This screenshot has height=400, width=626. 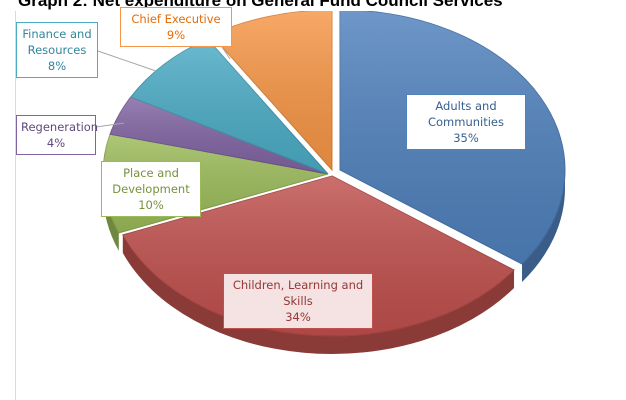 I want to click on slice-label-text: Chief Executive, so click(x=176, y=19).